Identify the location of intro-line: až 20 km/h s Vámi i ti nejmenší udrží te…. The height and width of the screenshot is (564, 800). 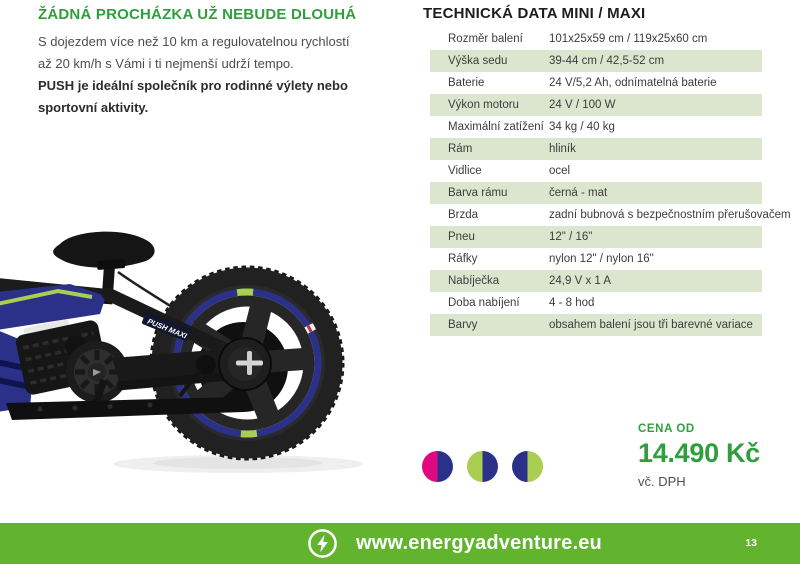
(166, 63).